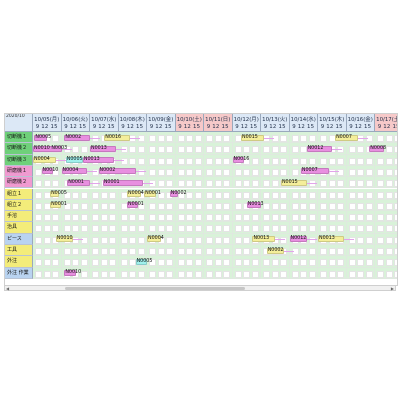 This screenshot has width=400, height=400. What do you see at coordinates (75, 123) in the screenshot?
I see `day-header: 10/06(火) 9 12 15` at bounding box center [75, 123].